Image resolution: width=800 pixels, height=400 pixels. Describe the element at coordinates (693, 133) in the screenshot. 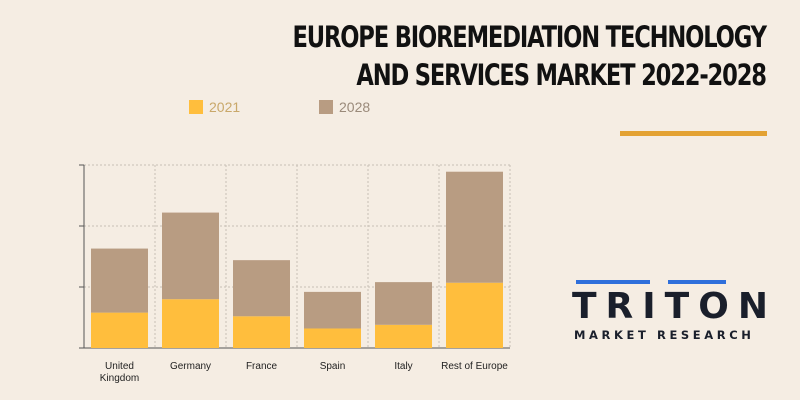

I see `title-accent-bar` at that location.